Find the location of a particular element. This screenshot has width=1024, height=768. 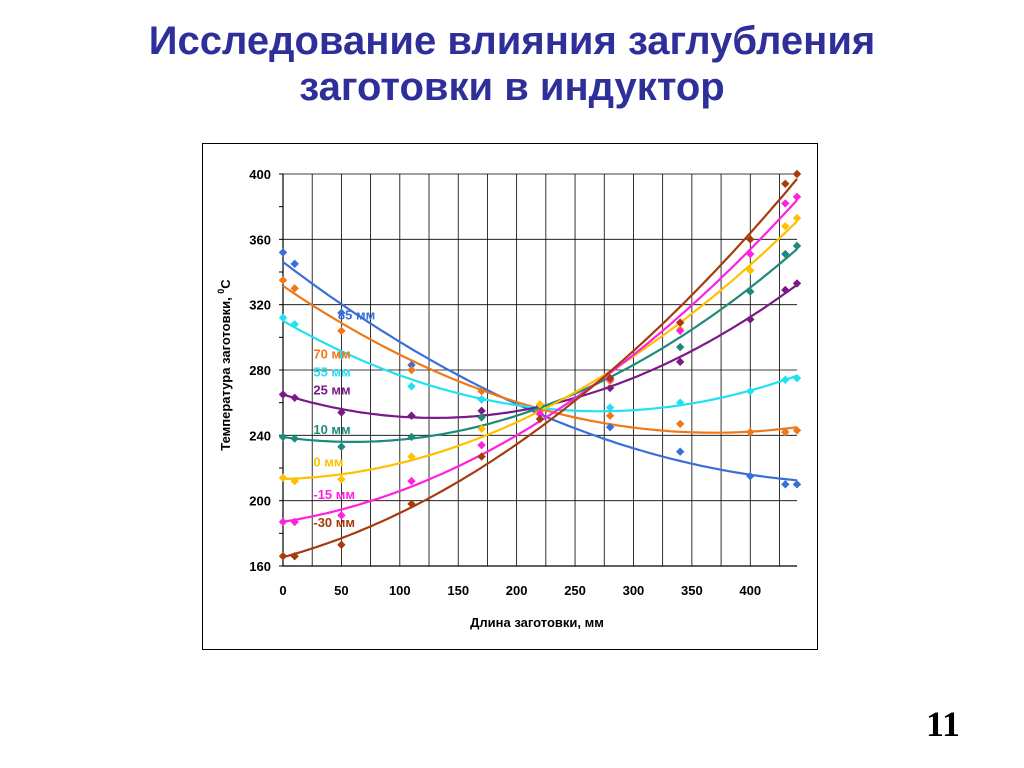

x-tick-label: 250 is located at coordinates (575, 590).